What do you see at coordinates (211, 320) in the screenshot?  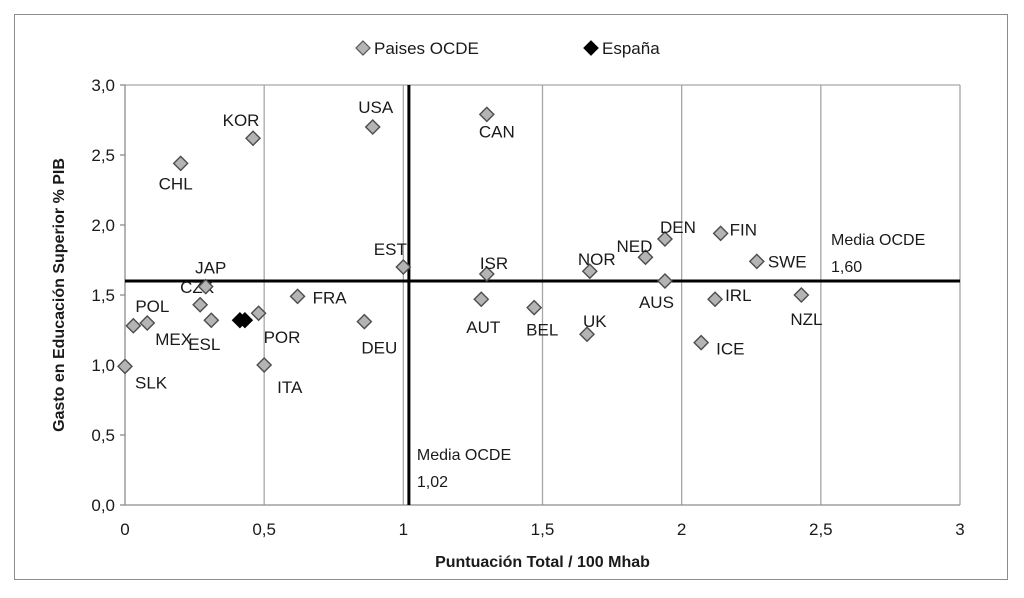 I see `point-esl` at bounding box center [211, 320].